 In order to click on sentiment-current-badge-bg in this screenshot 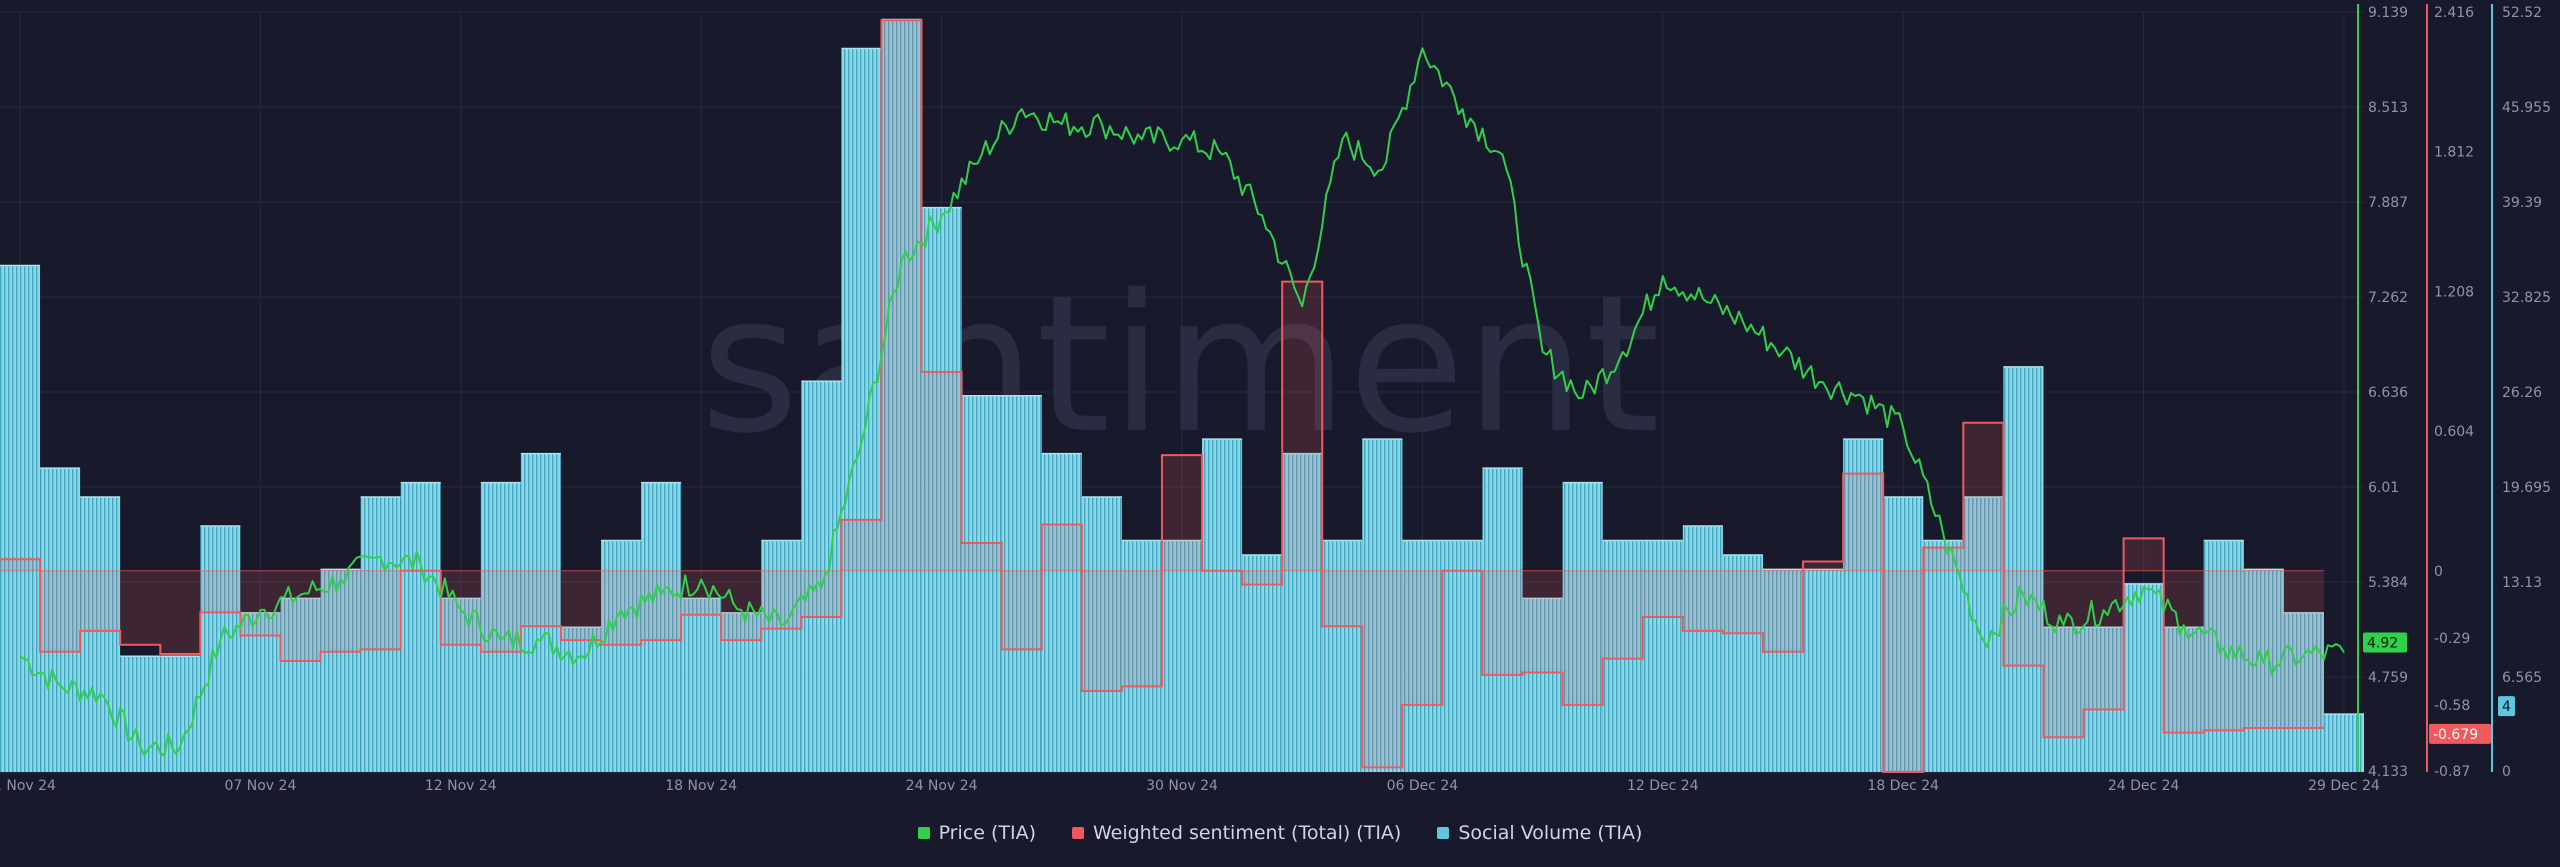, I will do `click(2460, 733)`.